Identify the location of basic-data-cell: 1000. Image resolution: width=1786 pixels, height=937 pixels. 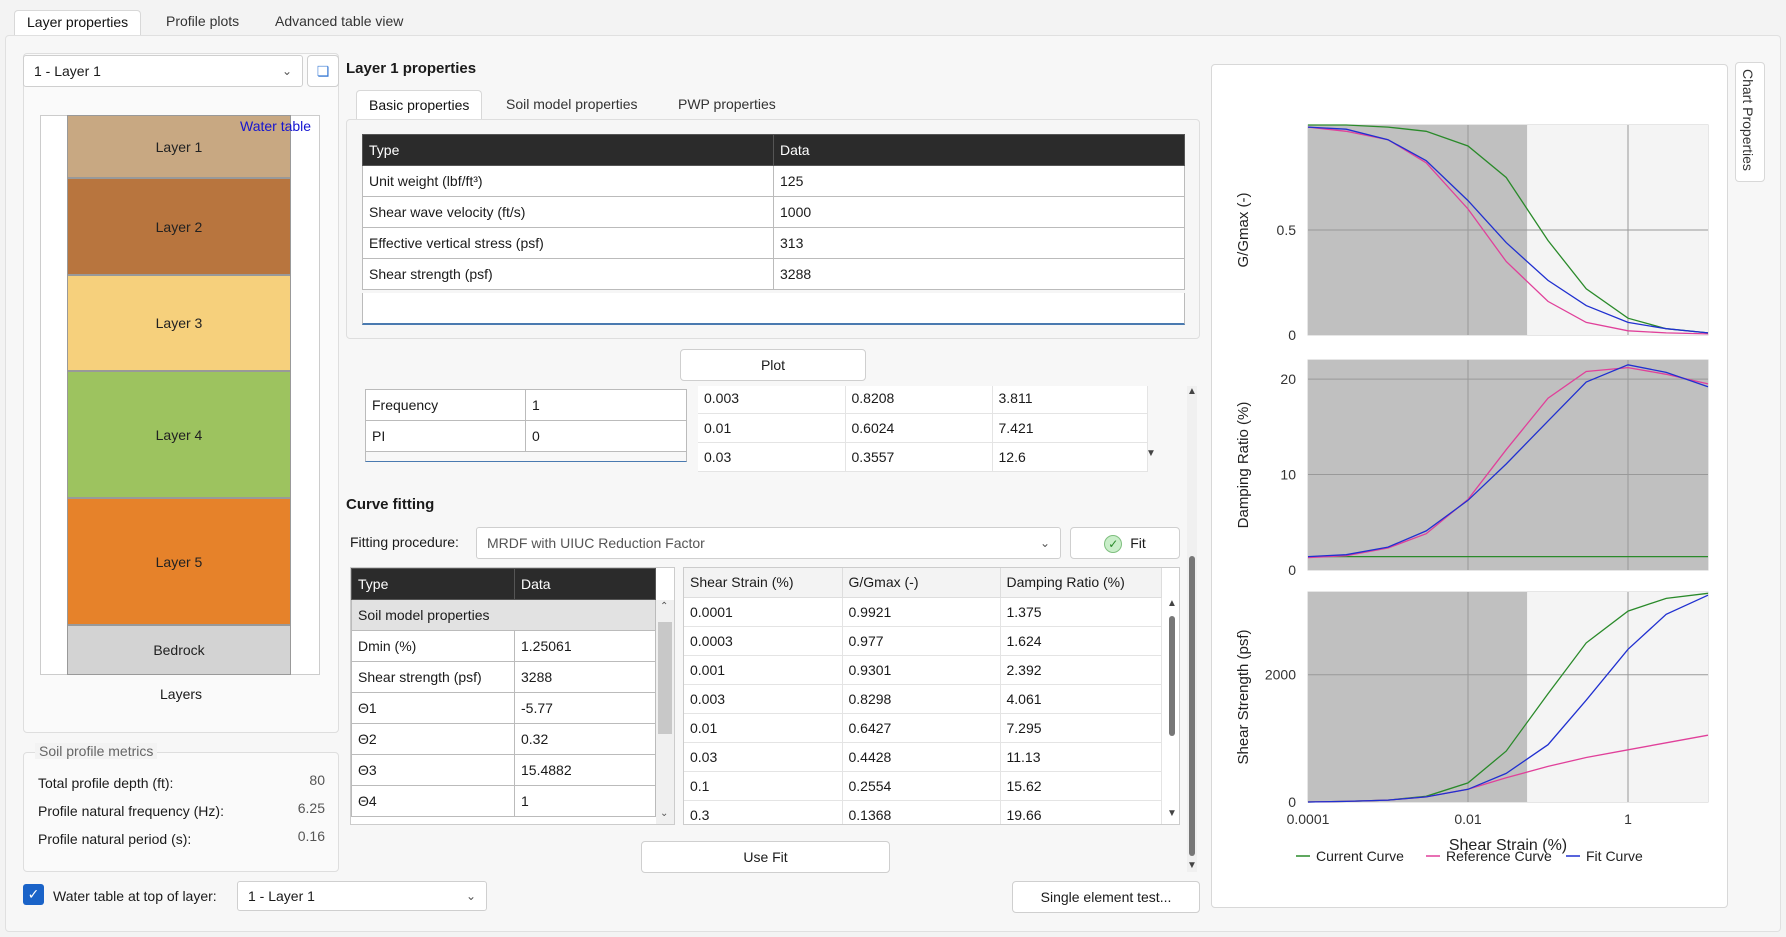
(979, 212).